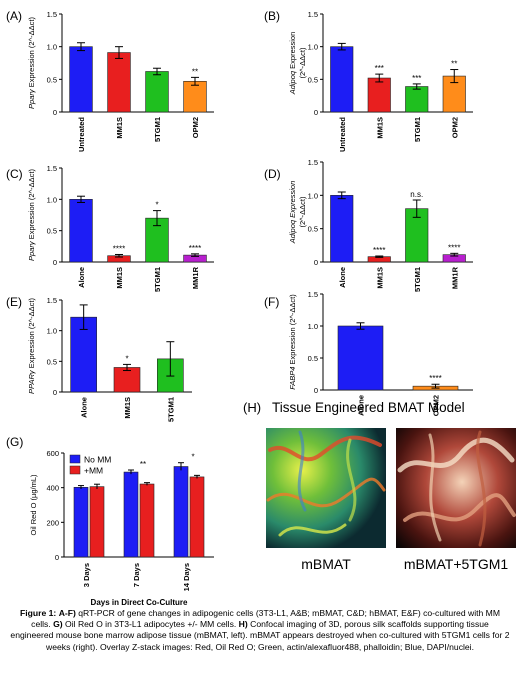  Describe the element at coordinates (14, 302) in the screenshot. I see `panel-label: (E)` at that location.